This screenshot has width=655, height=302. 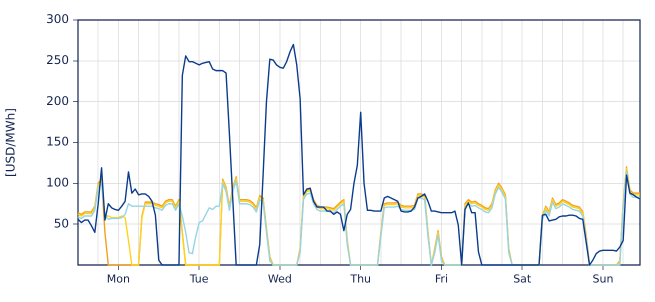 What do you see at coordinates (603, 279) in the screenshot?
I see `x-tick-label: Sun` at bounding box center [603, 279].